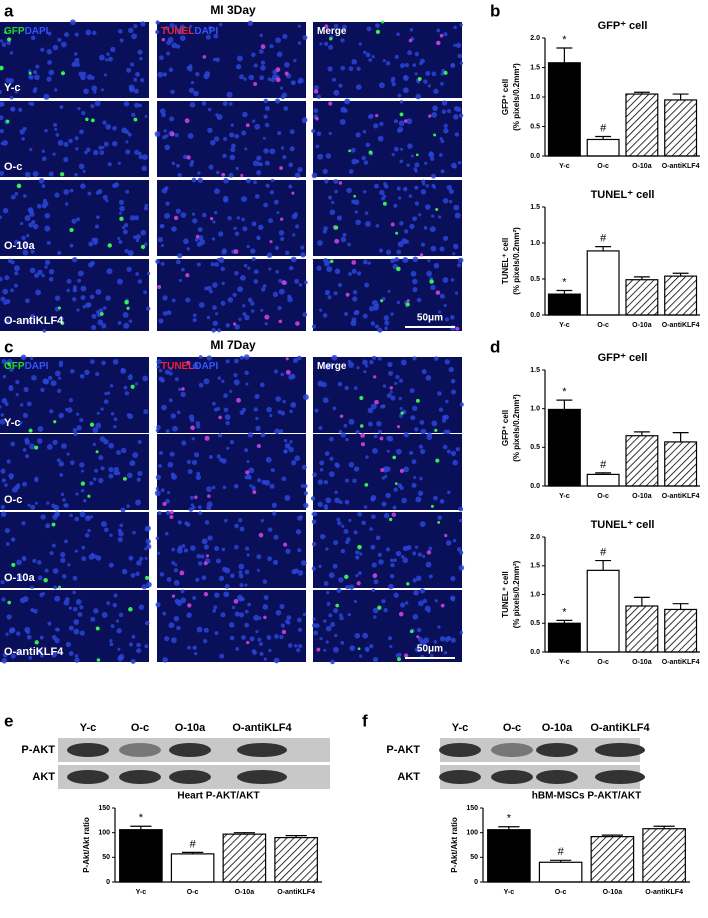  I want to click on chart-title: Heart P-AKT/AKT, so click(218, 796).